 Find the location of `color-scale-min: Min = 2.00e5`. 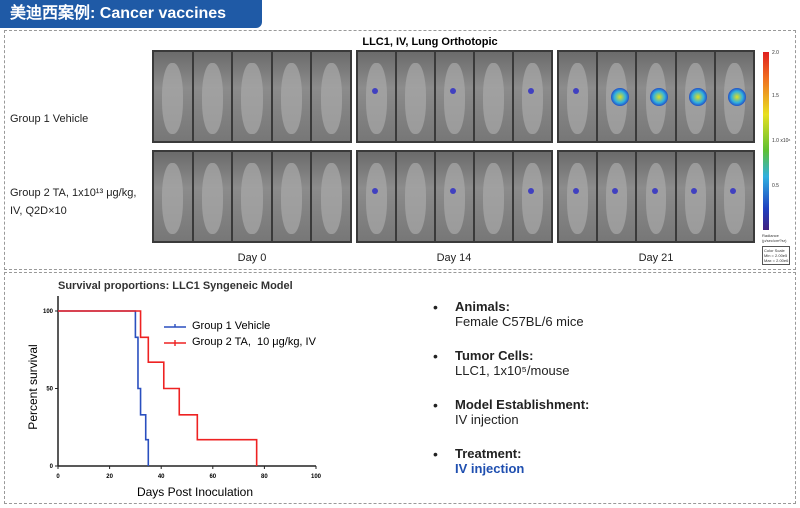

color-scale-min: Min = 2.00e5 is located at coordinates (776, 255).